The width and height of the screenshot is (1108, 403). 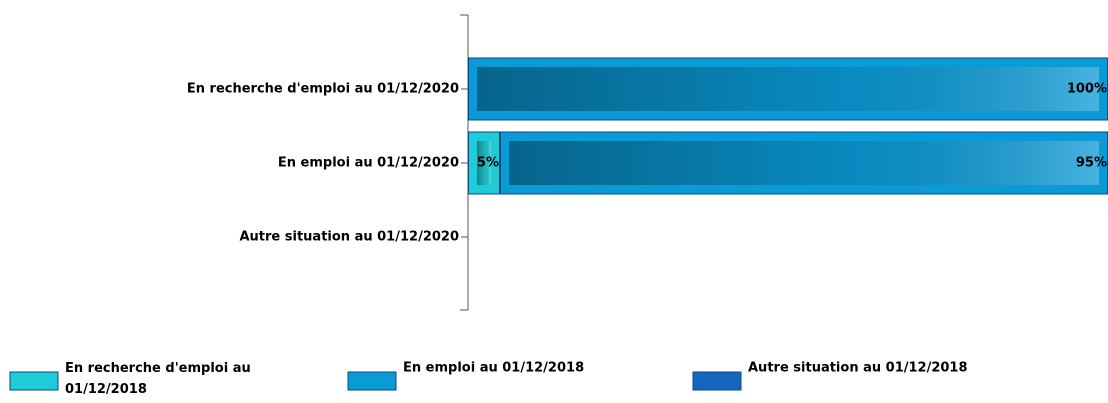 I want to click on data-label: 5%, so click(x=488, y=163).